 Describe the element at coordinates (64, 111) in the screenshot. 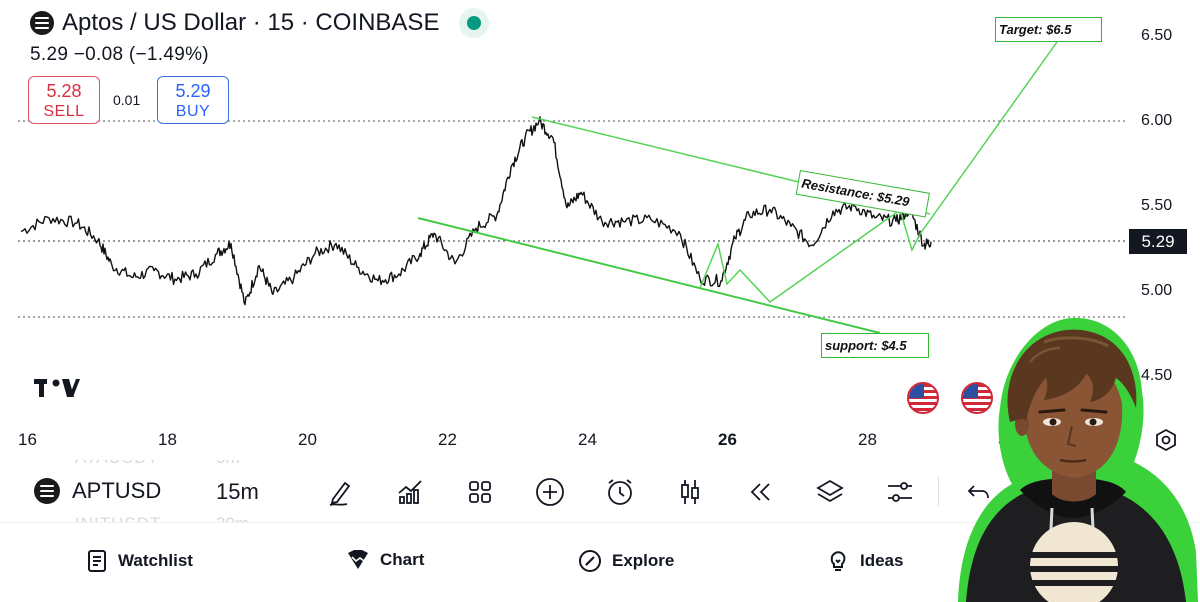

I see `sell-label: SELL` at that location.